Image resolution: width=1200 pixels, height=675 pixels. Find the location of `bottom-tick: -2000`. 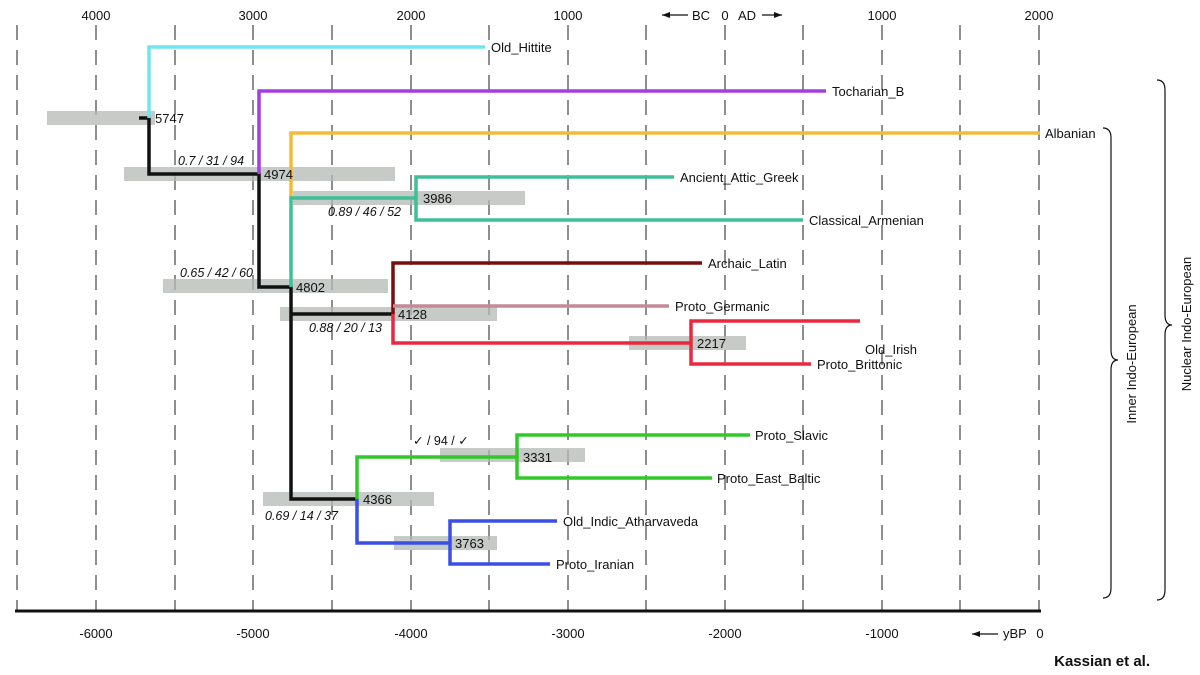

bottom-tick: -2000 is located at coordinates (724, 633).